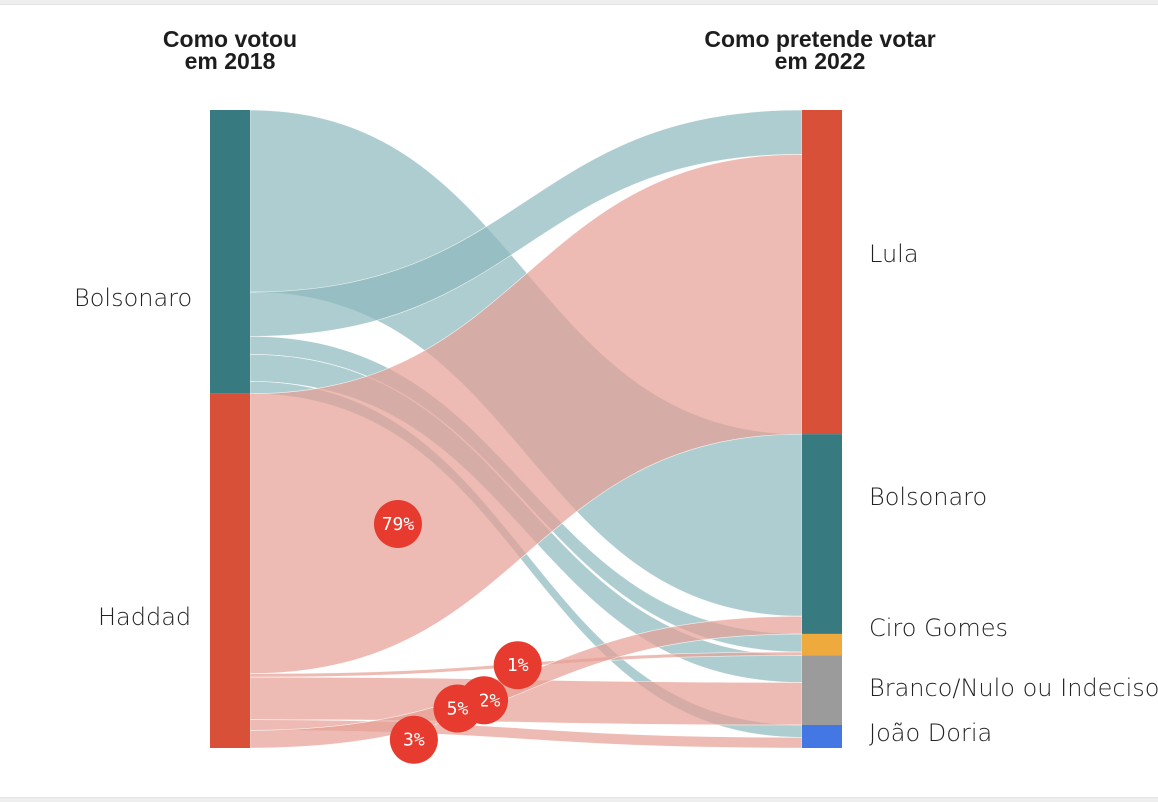 This screenshot has height=802, width=1158. I want to click on left-column-title: Como votou em 2018, so click(230, 50).